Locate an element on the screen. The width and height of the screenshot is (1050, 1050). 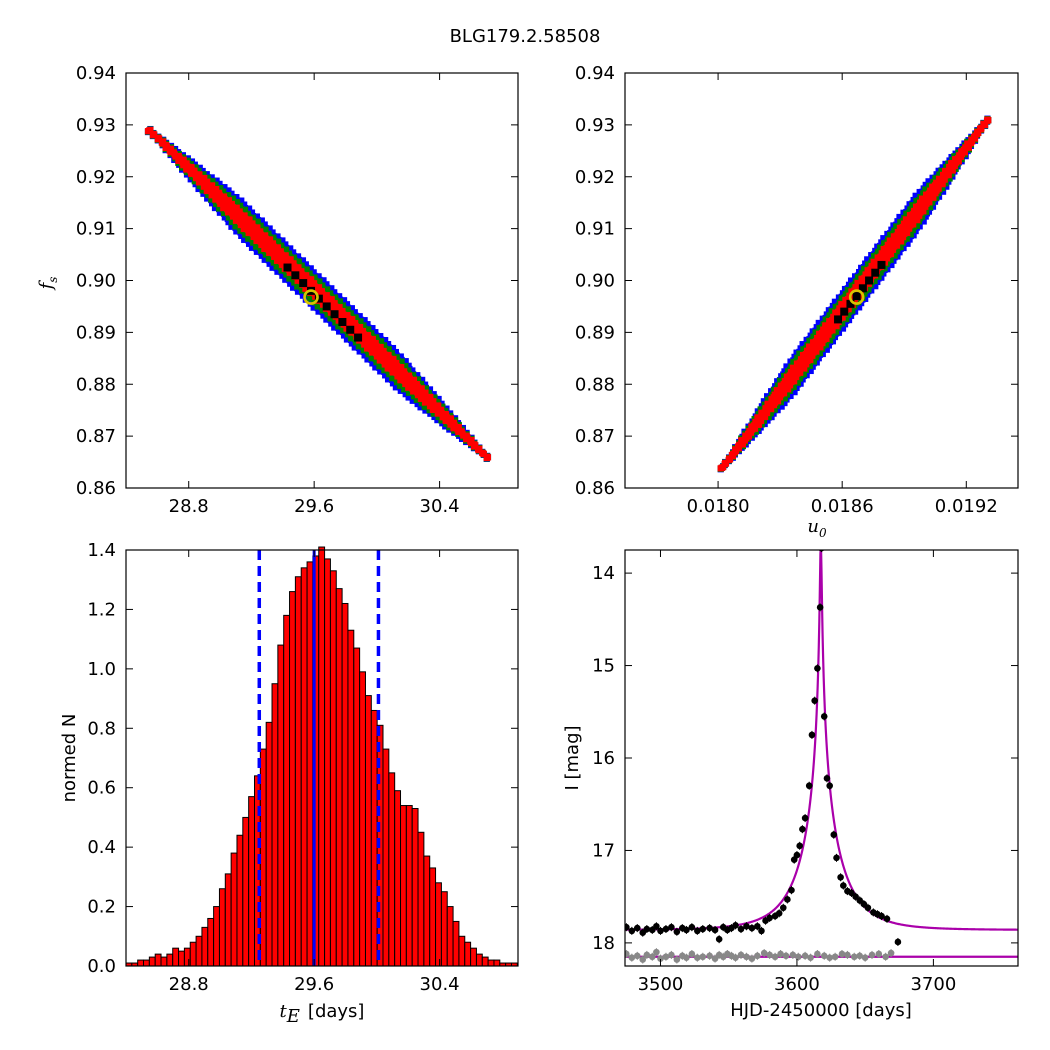
y-tick-label: 0.86 is located at coordinates (96, 488).